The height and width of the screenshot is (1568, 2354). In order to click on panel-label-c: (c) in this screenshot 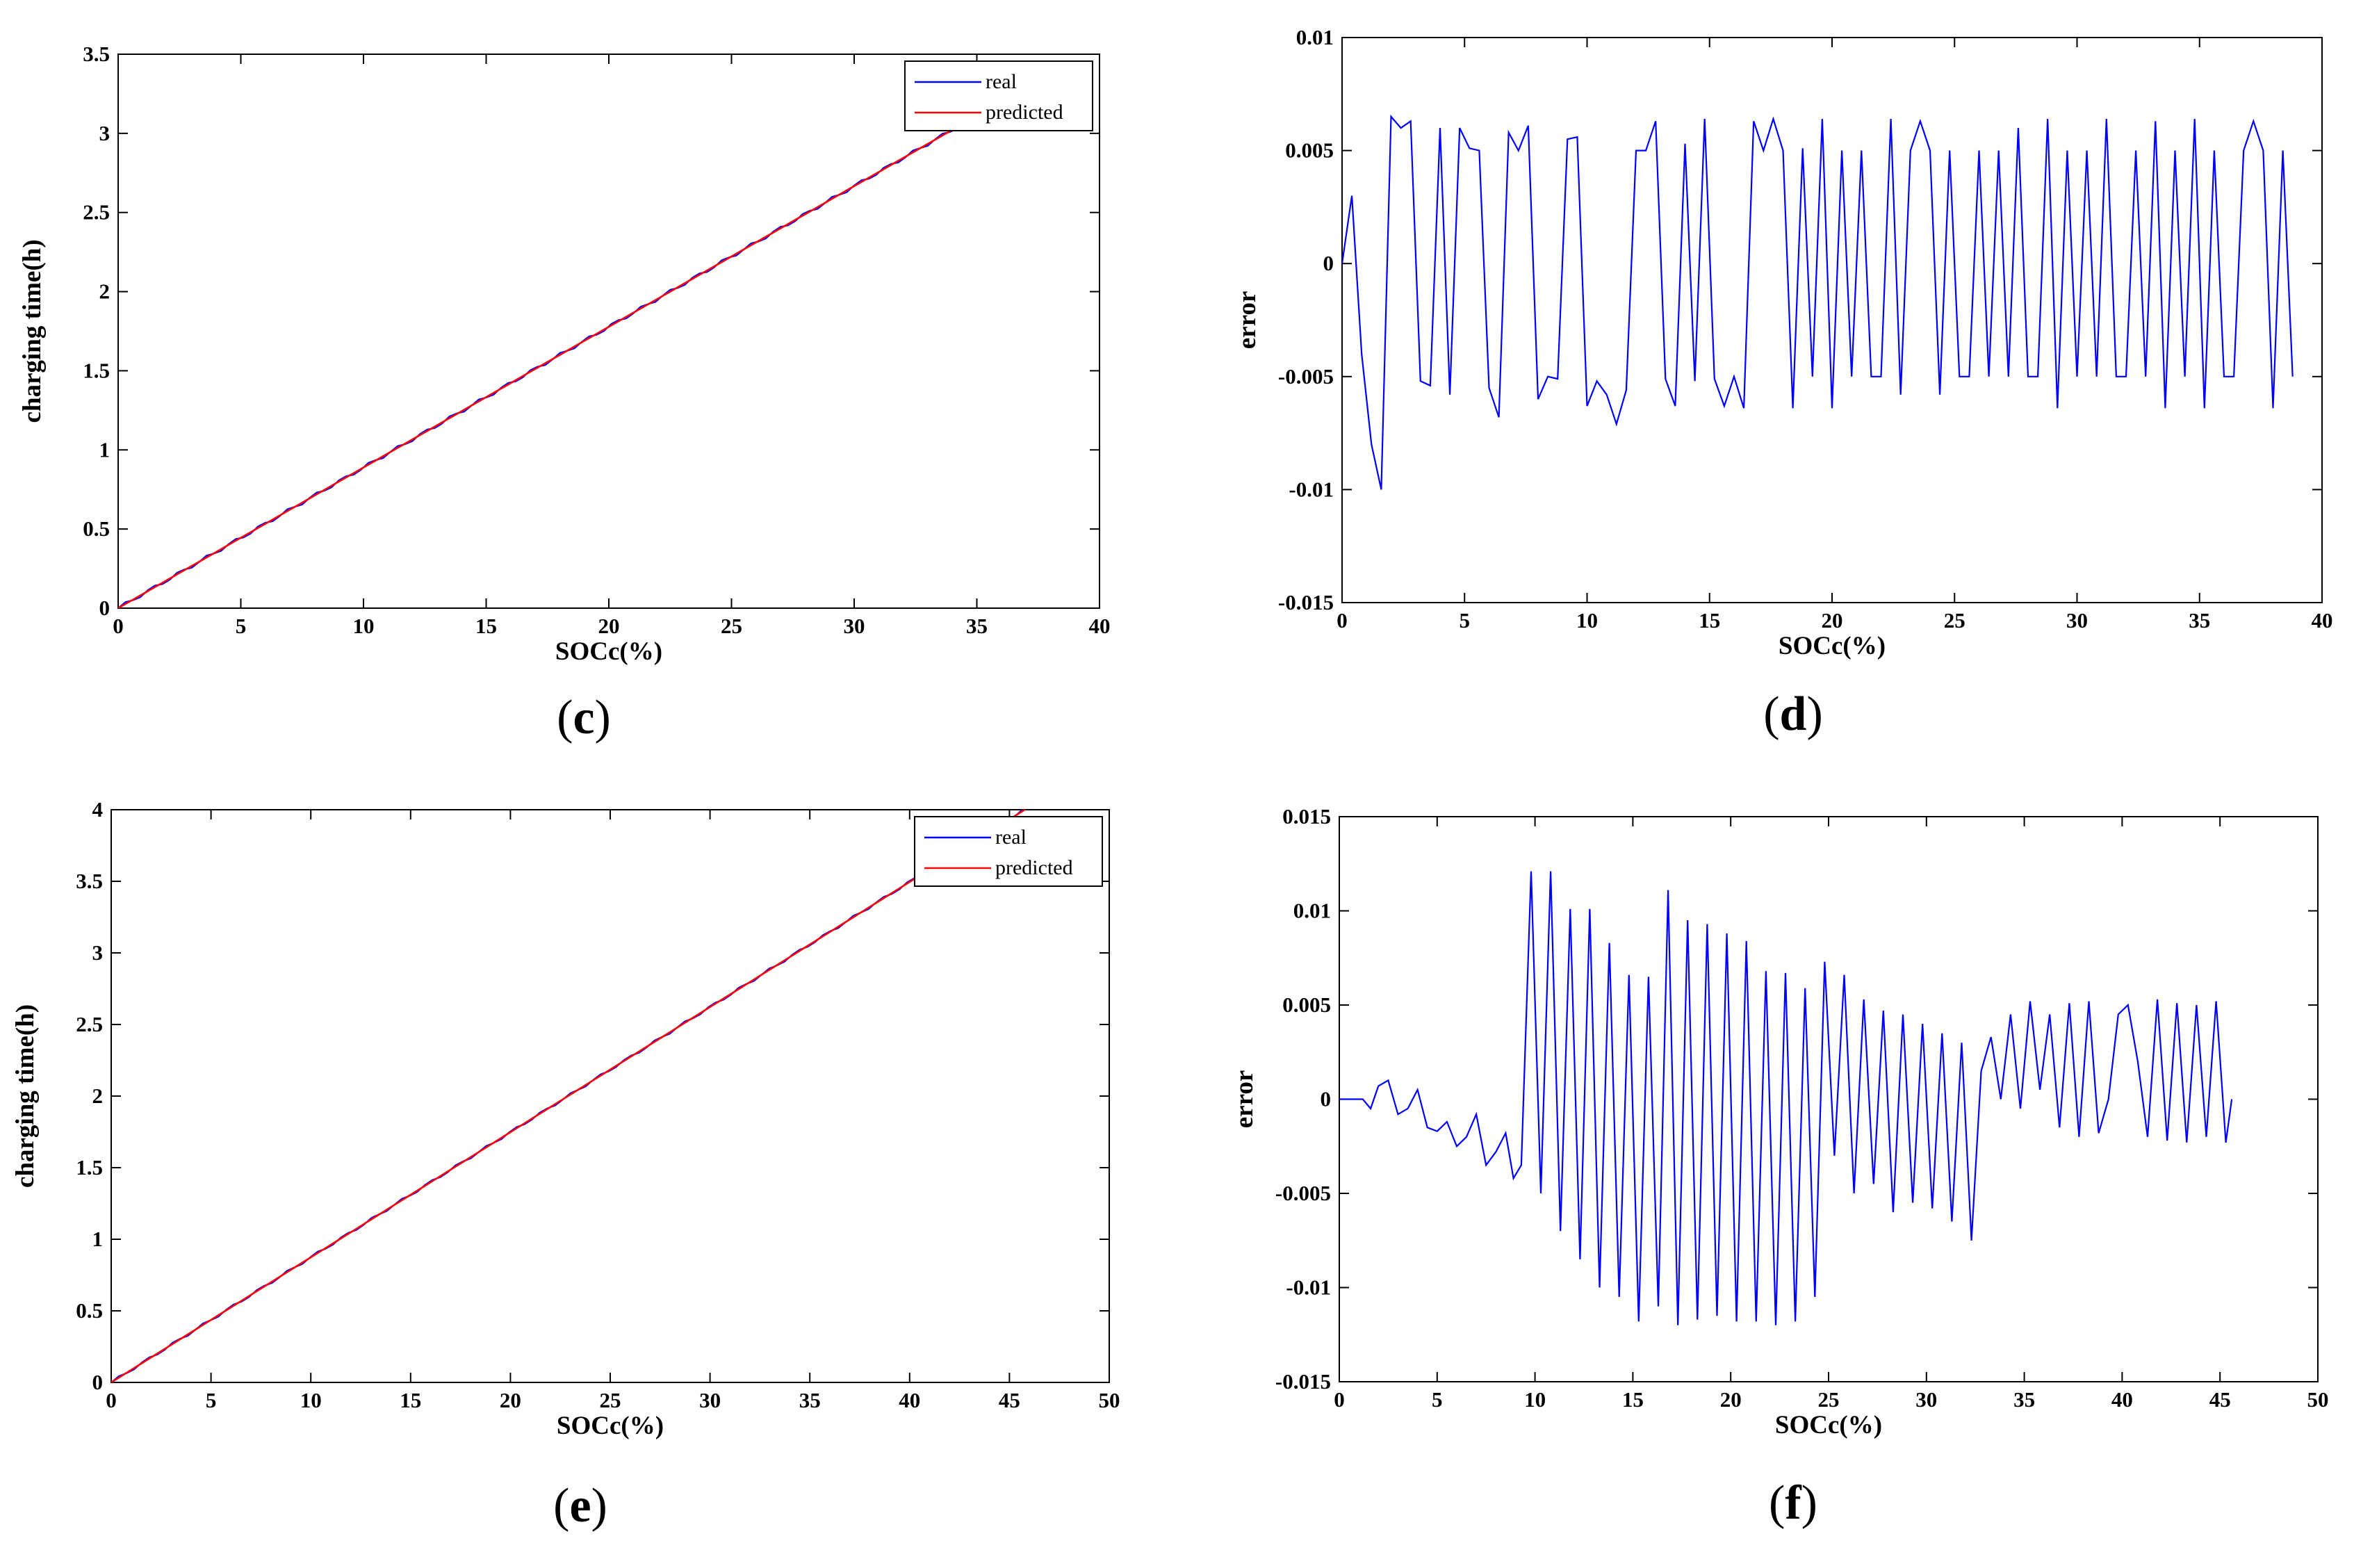, I will do `click(584, 717)`.